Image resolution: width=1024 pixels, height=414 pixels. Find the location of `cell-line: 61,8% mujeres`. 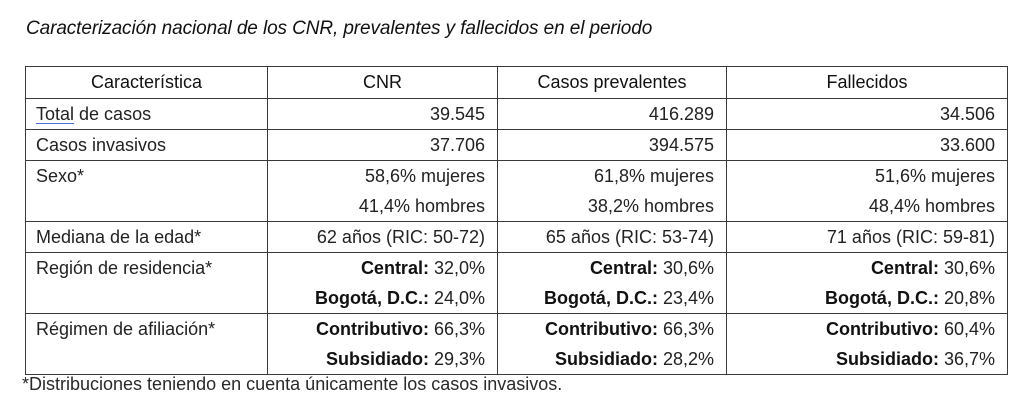

cell-line: 61,8% mujeres is located at coordinates (610, 176).